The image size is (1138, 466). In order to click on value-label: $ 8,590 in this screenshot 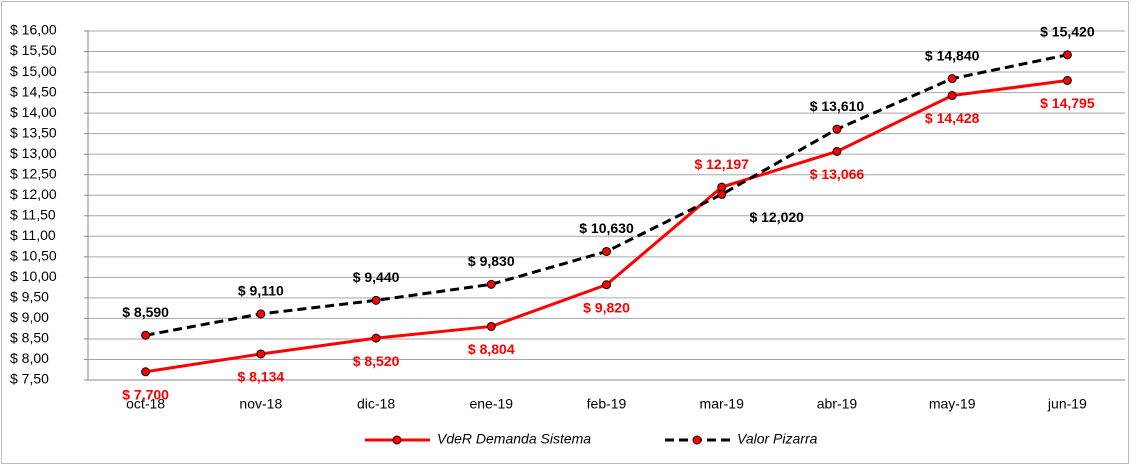, I will do `click(145, 312)`.